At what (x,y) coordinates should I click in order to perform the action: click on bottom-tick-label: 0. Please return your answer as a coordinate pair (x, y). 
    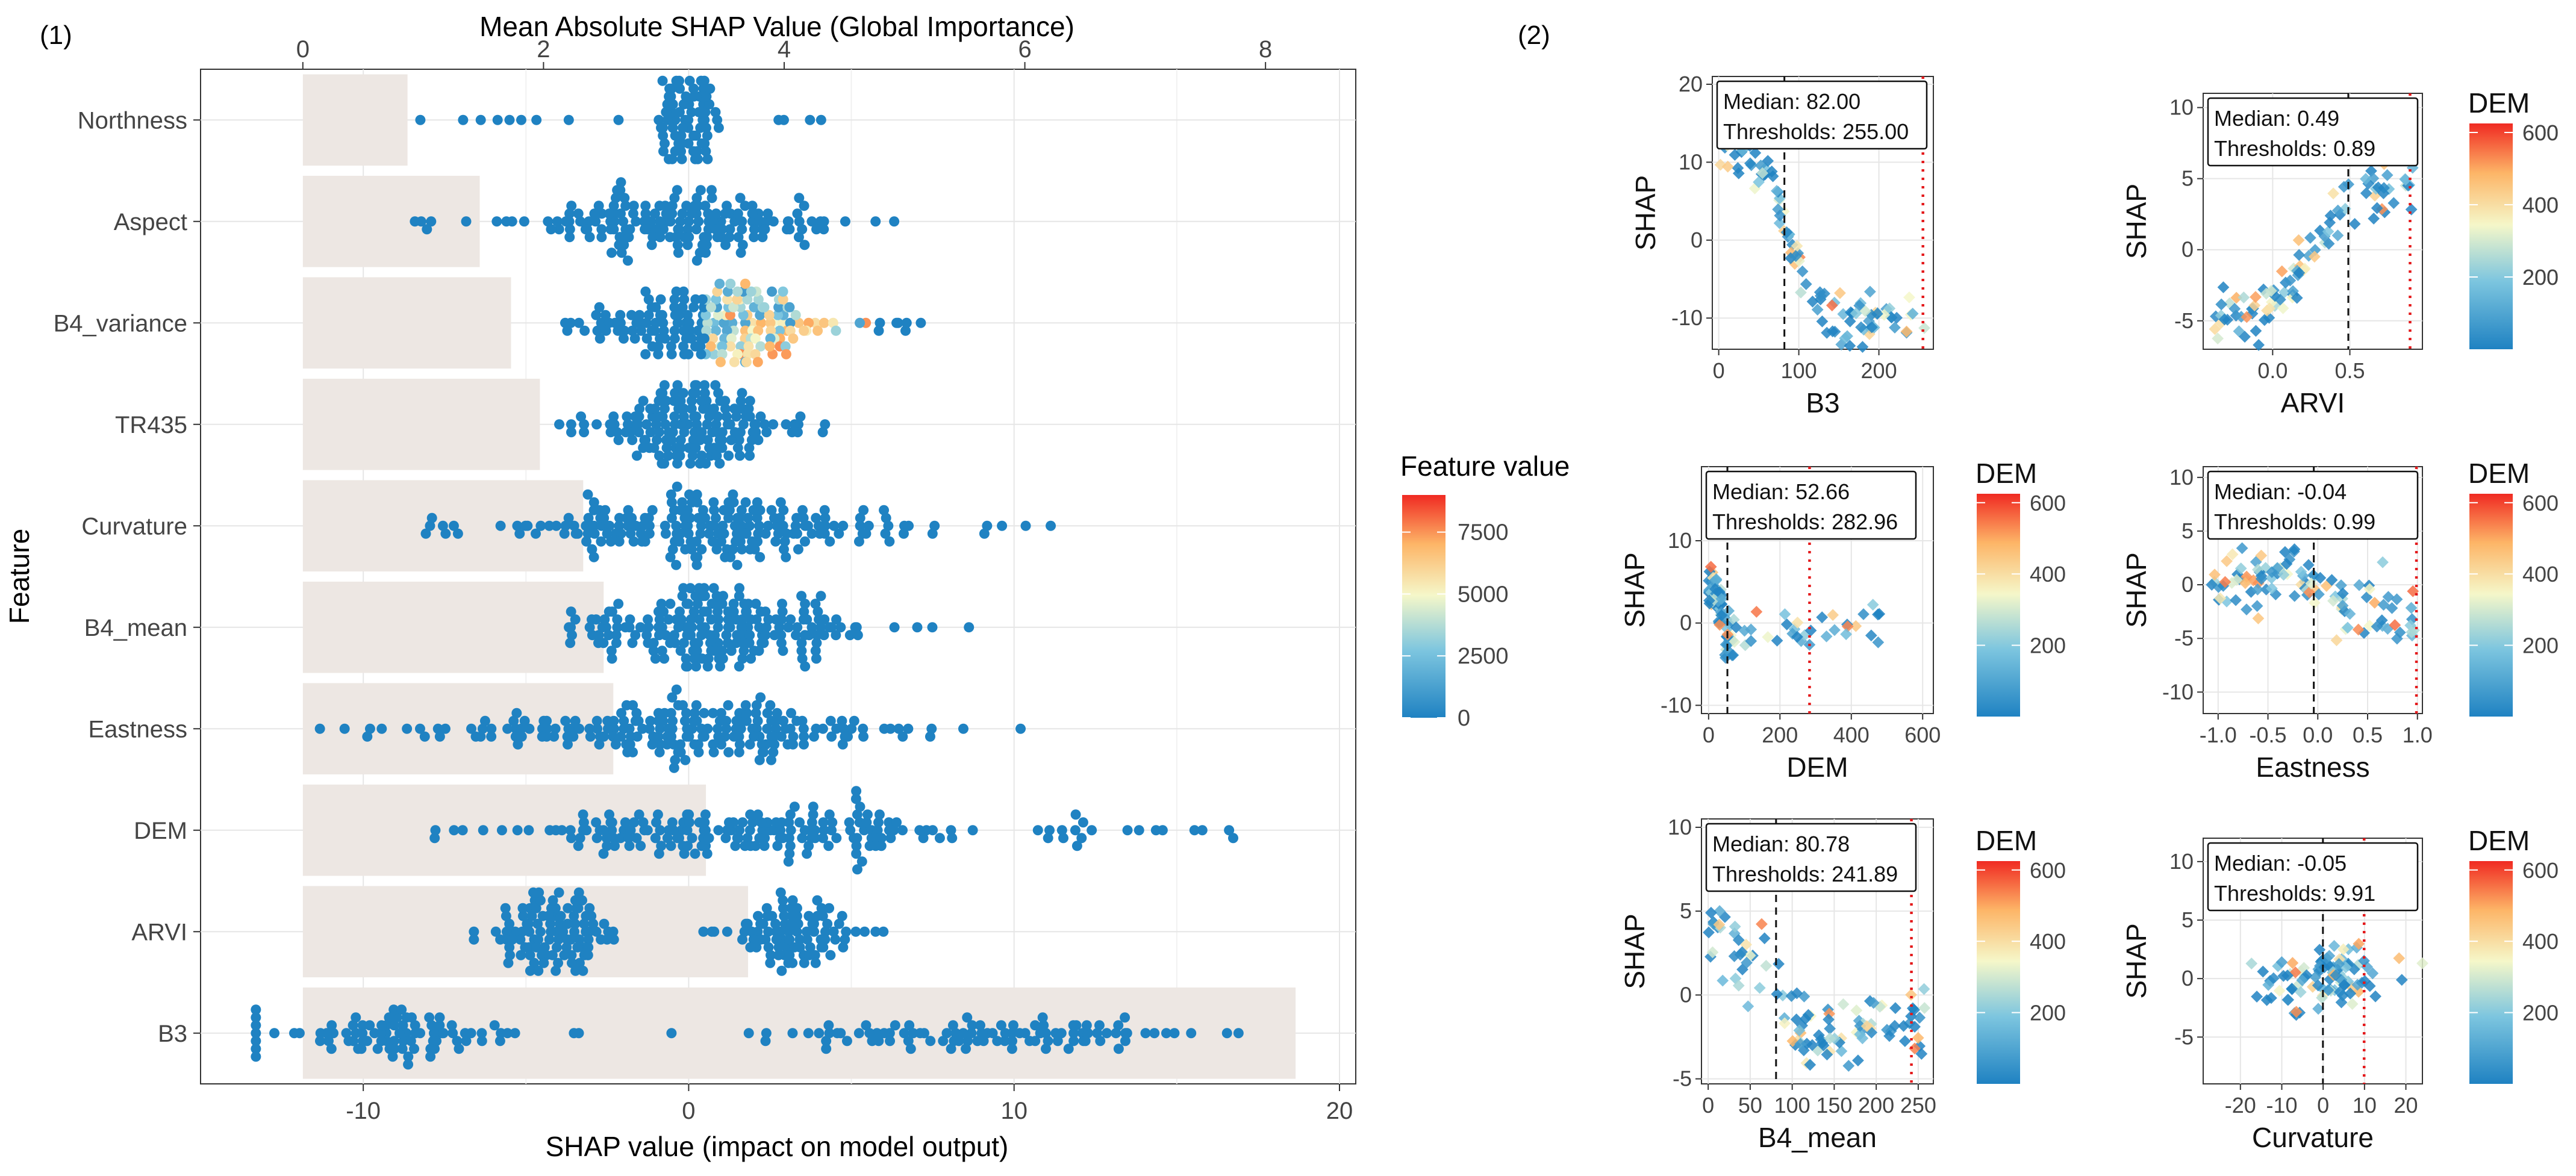
    Looking at the image, I should click on (688, 1111).